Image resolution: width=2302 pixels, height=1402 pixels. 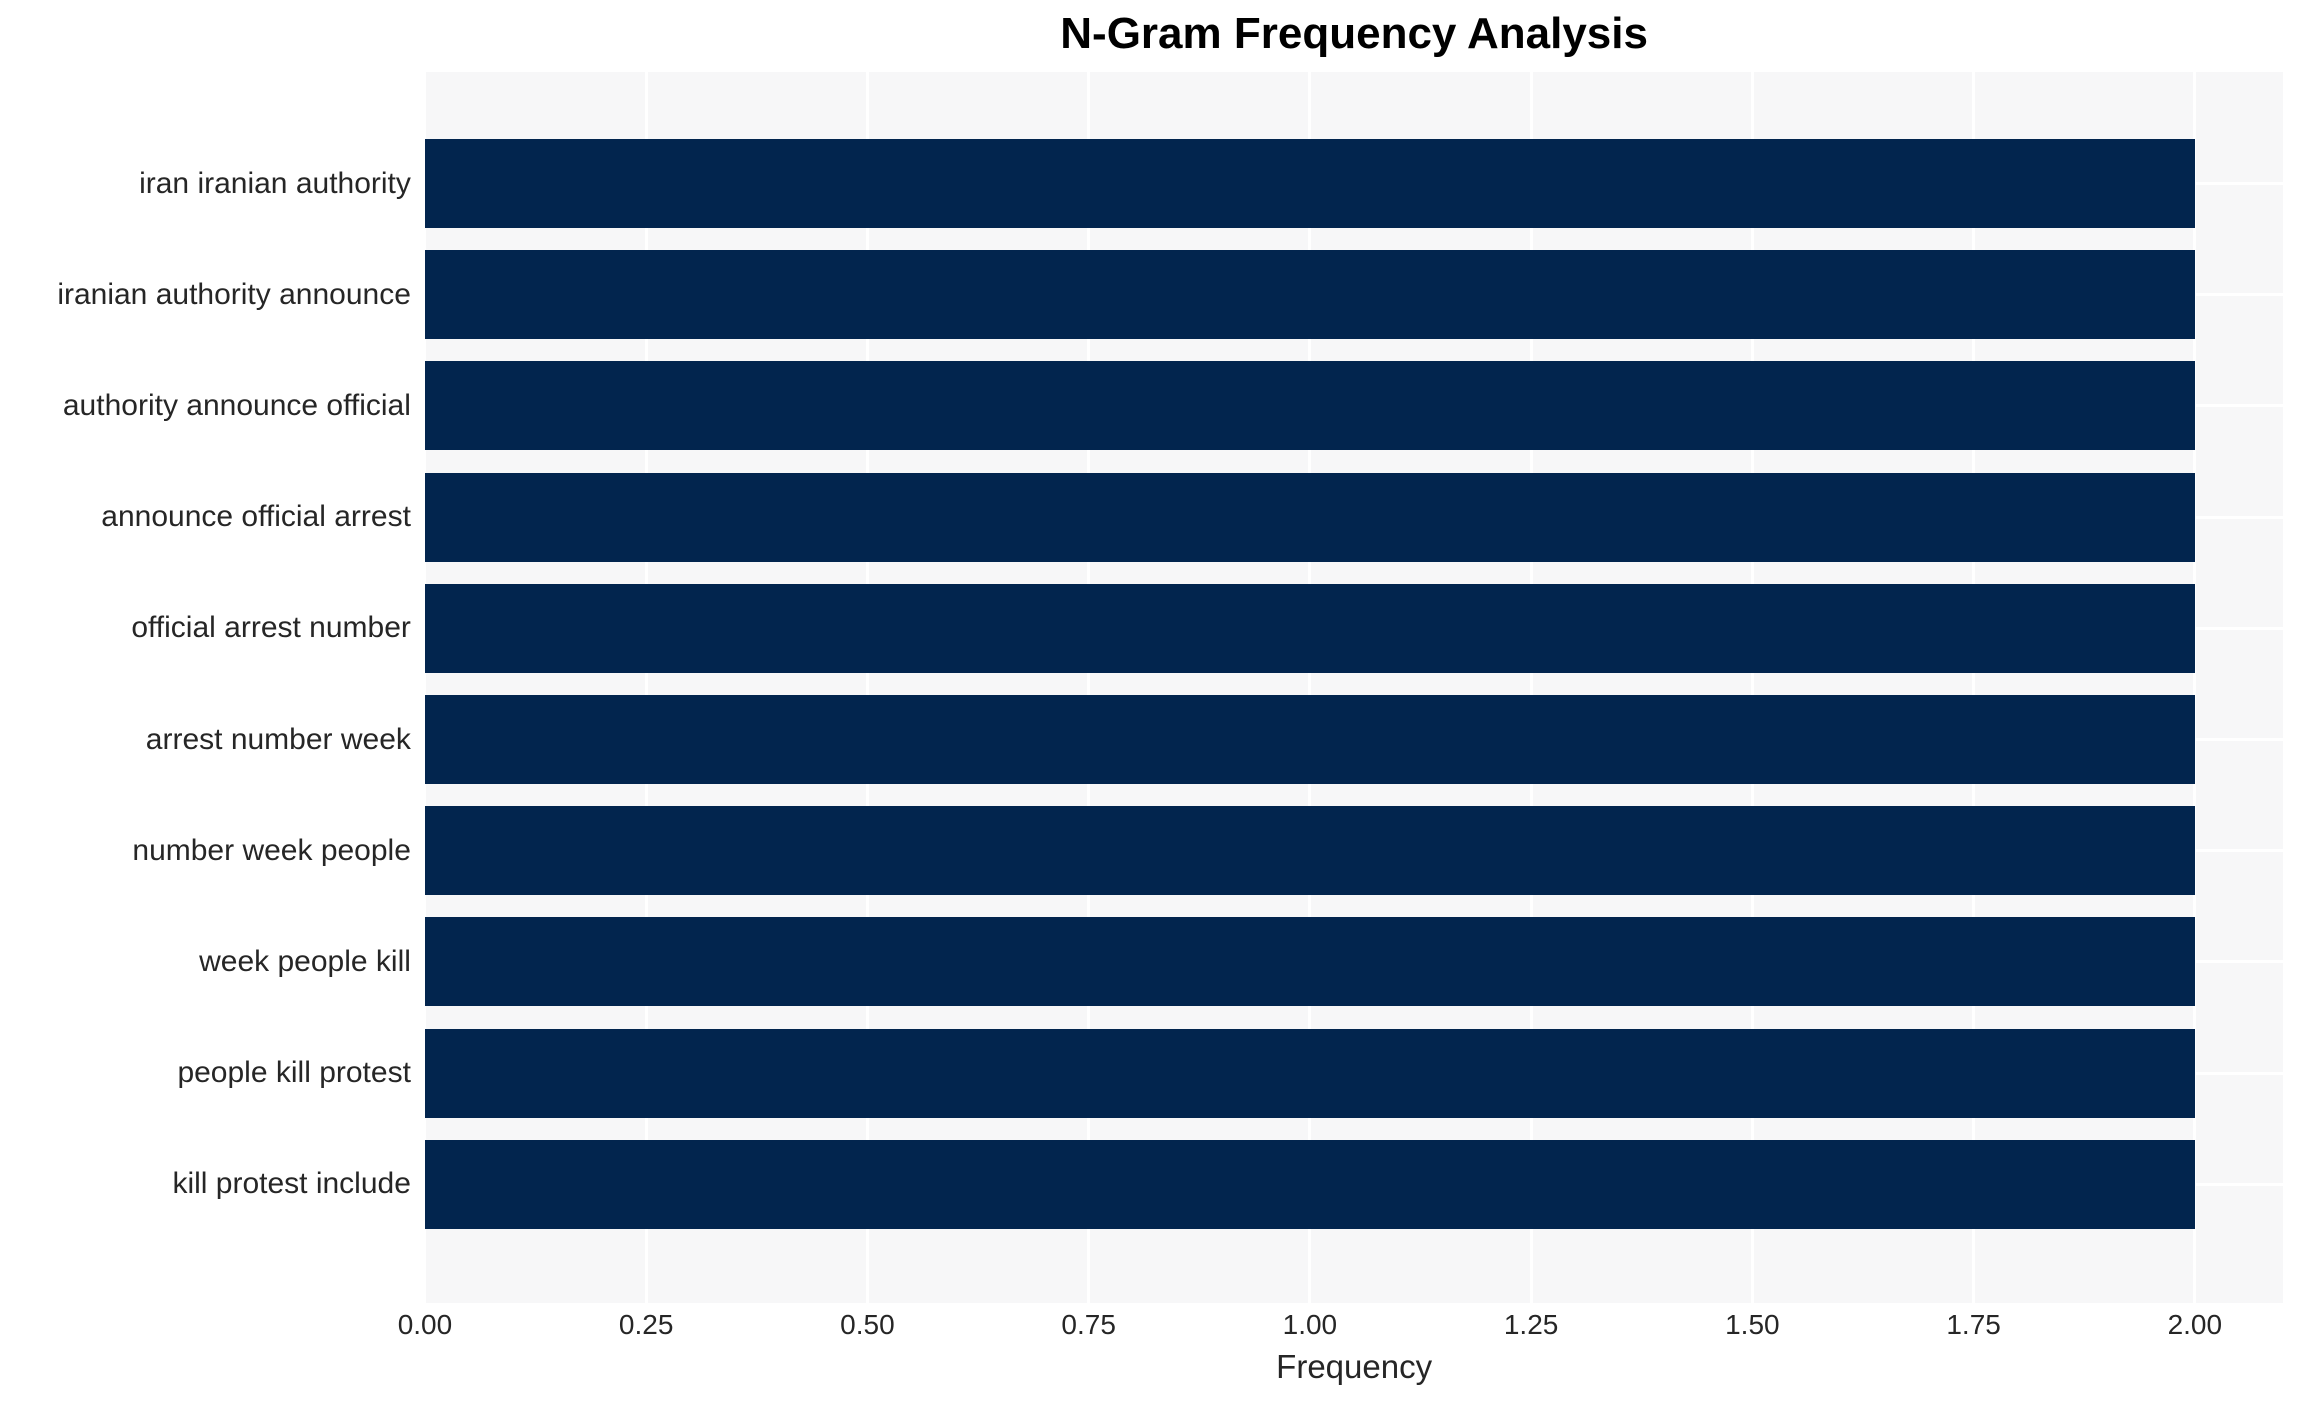 I want to click on bar-iranian-authority-announce, so click(x=1309, y=295).